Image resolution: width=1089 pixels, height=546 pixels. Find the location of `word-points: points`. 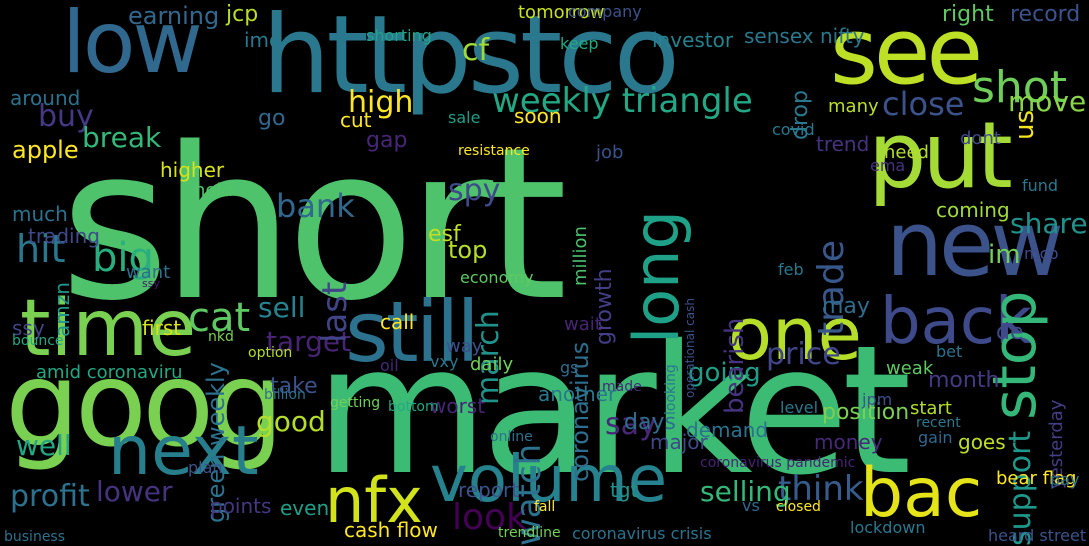

word-points: points is located at coordinates (241, 506).